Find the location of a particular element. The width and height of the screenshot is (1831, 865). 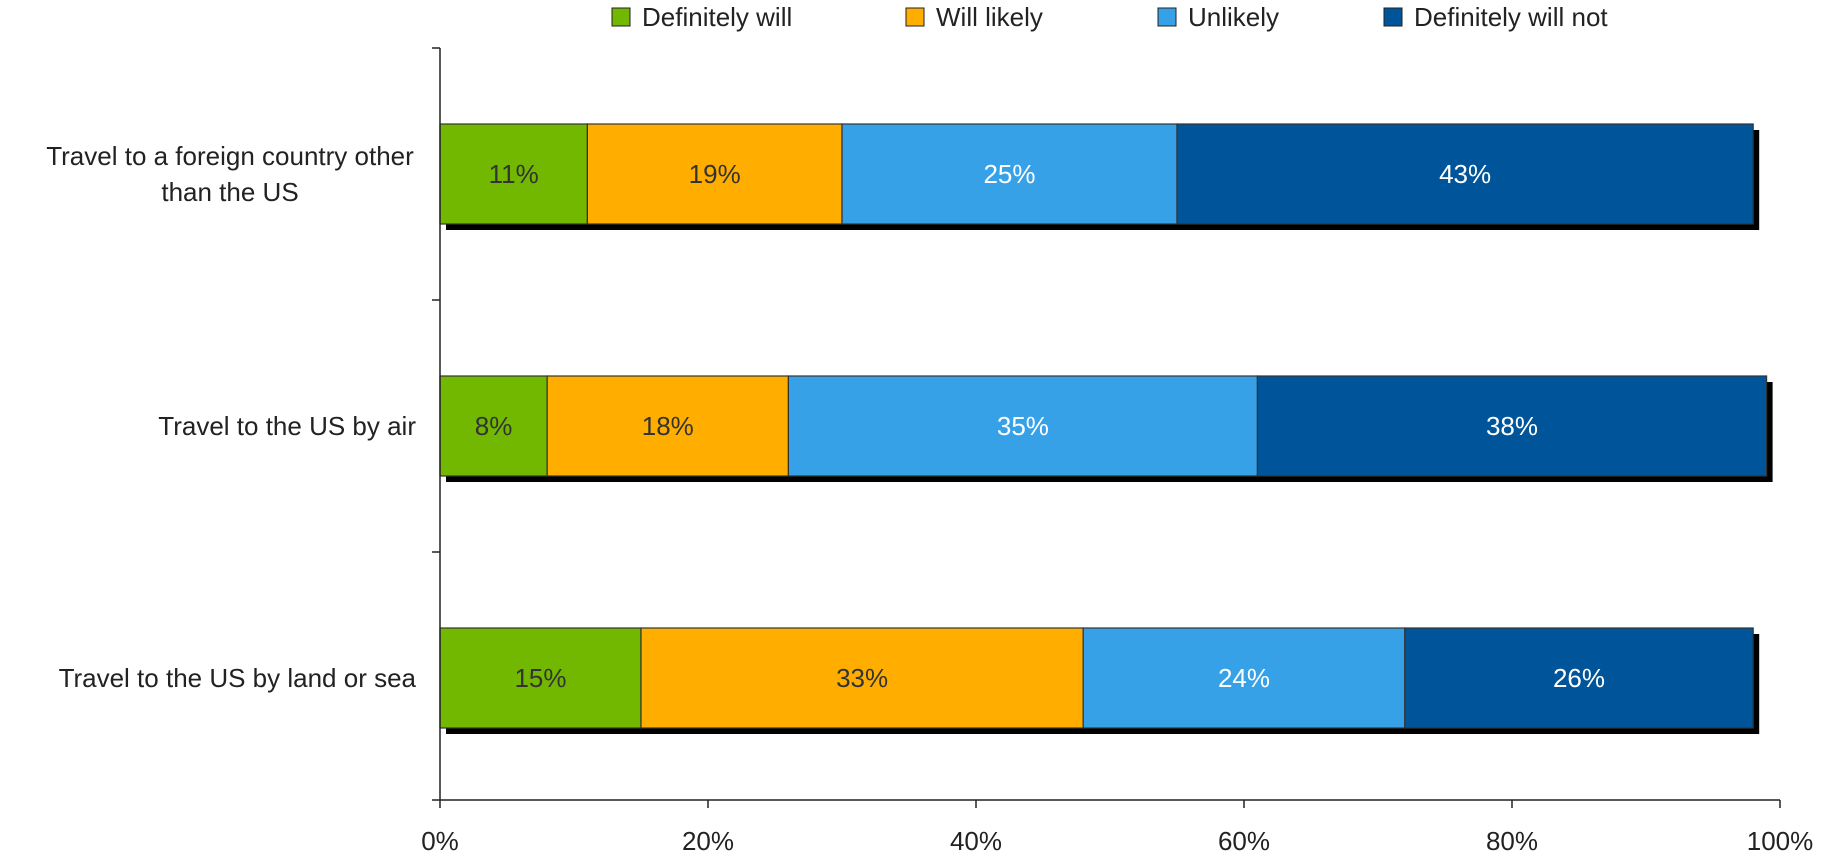

data-label: 15% is located at coordinates (540, 678).